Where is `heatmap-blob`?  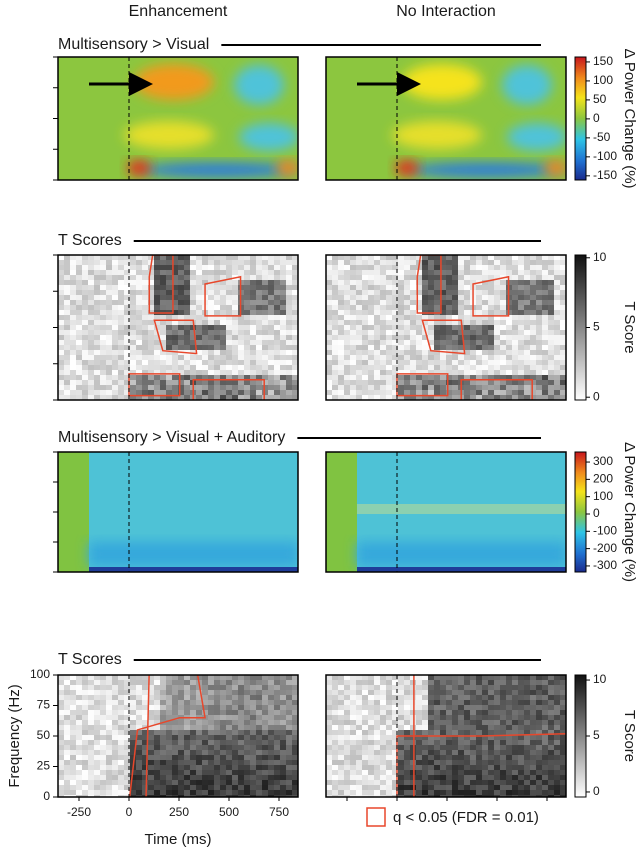 heatmap-blob is located at coordinates (287, 168).